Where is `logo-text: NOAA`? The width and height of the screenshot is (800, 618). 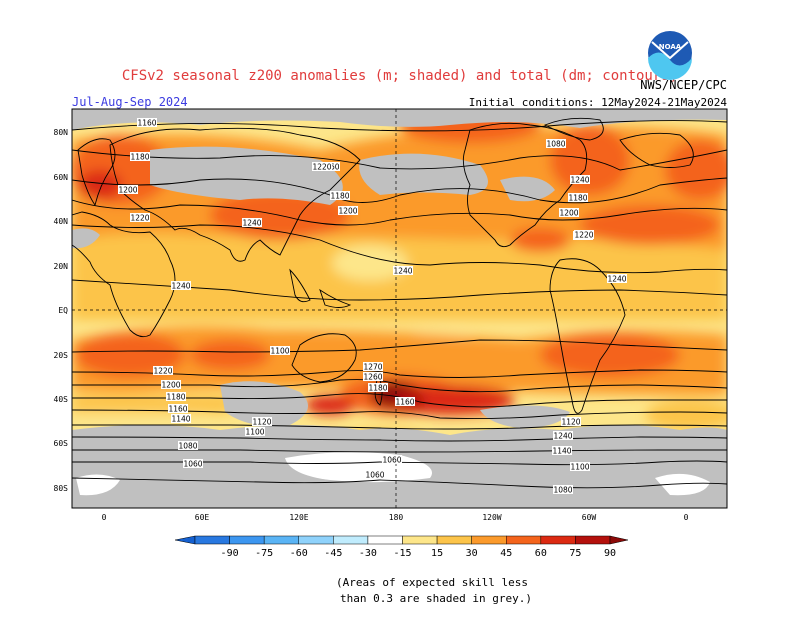 logo-text: NOAA is located at coordinates (670, 47).